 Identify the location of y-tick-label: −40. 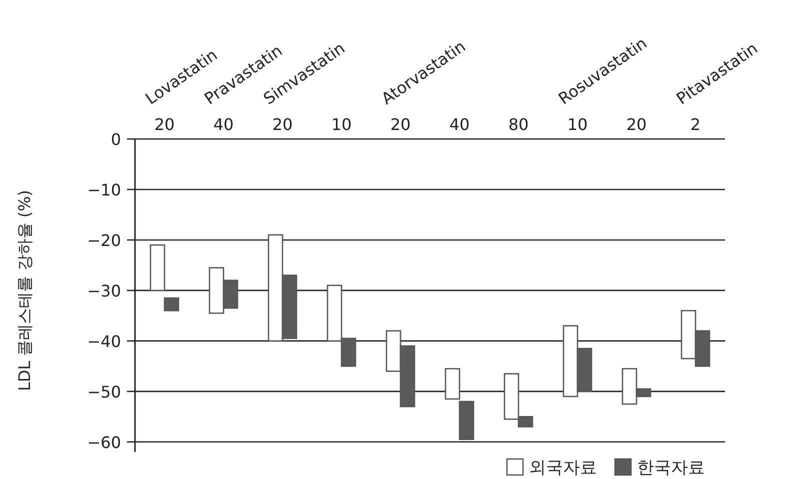
(104, 341).